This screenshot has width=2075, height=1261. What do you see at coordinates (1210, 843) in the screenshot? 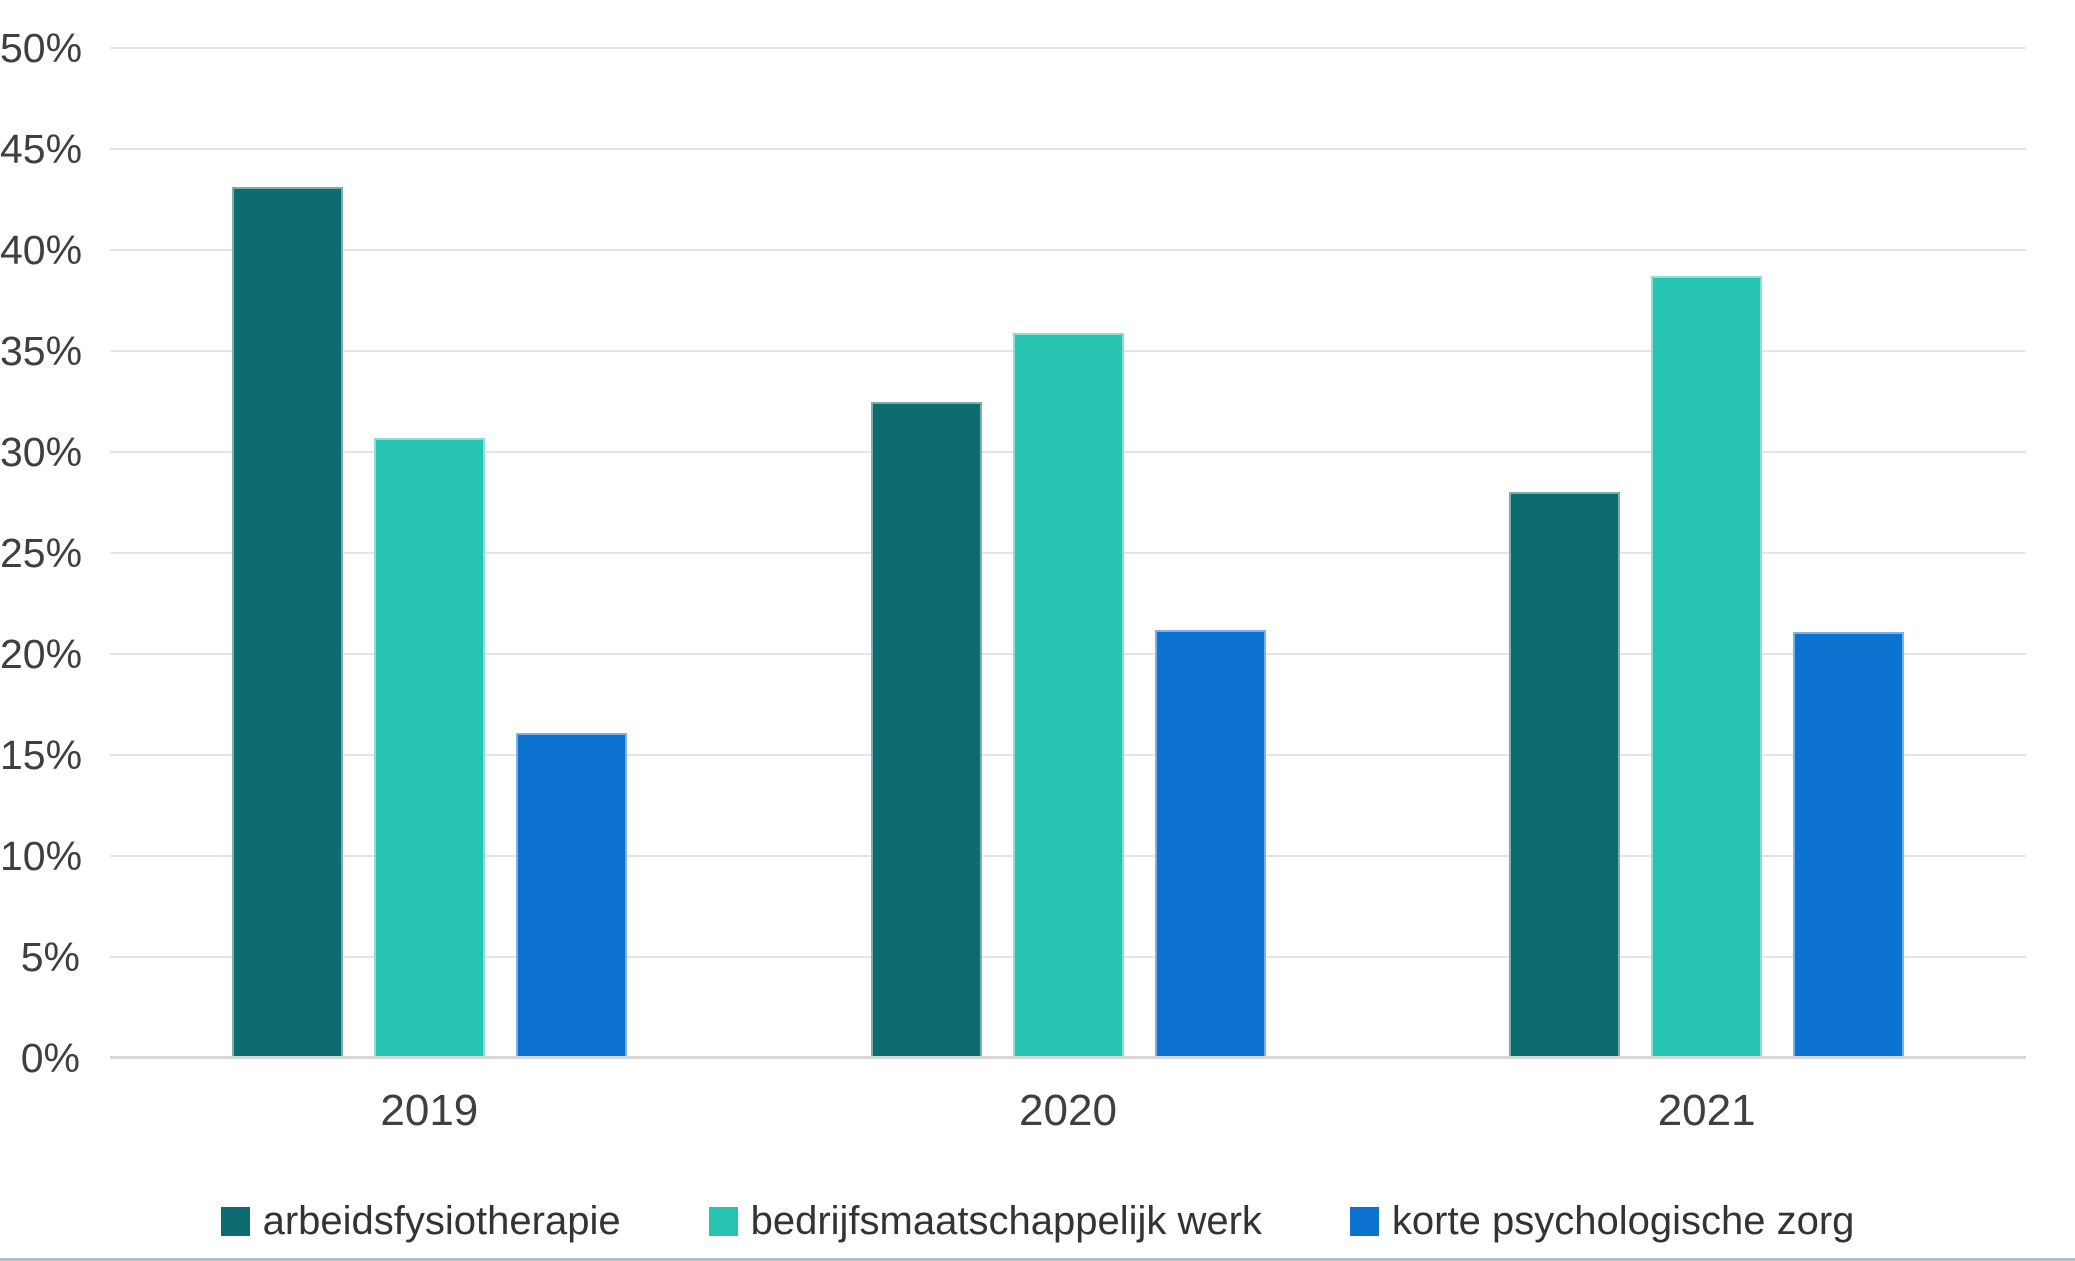
I see `bar-korte-psychologische-zorg-2020` at bounding box center [1210, 843].